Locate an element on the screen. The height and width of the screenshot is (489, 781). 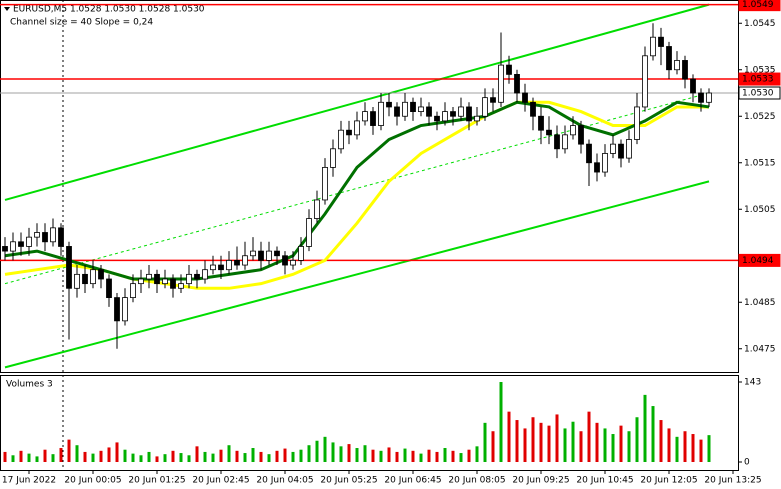
y-tick-label: 1.0535 is located at coordinates (760, 70).